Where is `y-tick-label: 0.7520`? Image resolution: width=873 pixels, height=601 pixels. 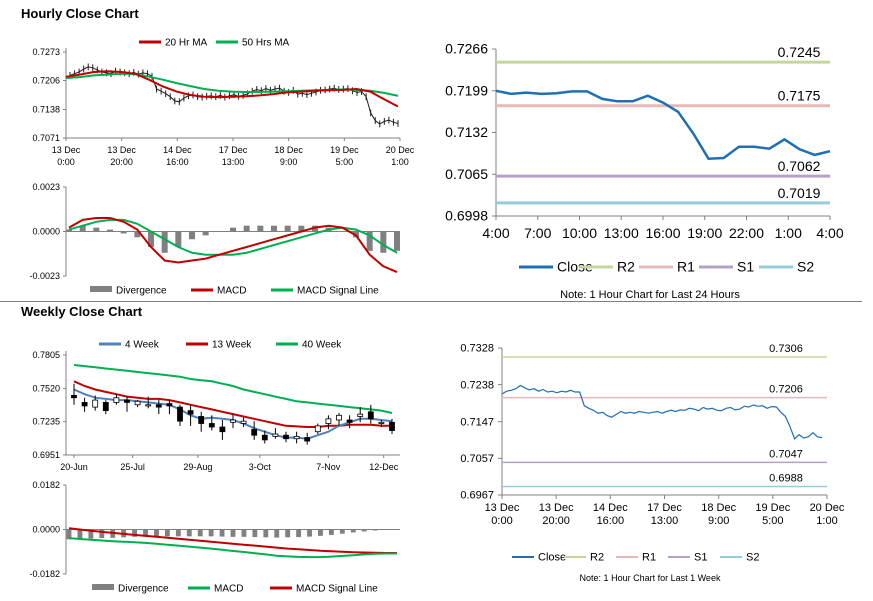 y-tick-label: 0.7520 is located at coordinates (46, 388).